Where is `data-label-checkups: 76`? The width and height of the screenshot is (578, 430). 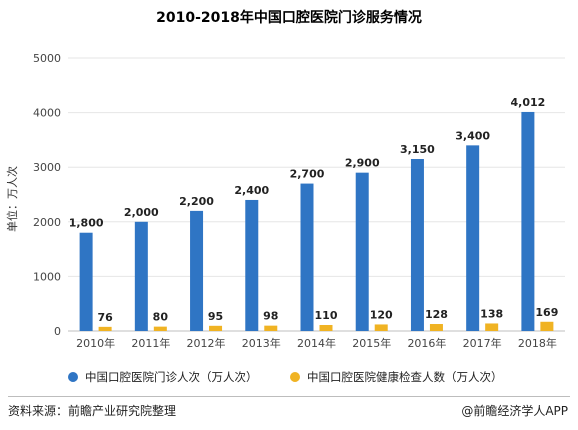 data-label-checkups: 76 is located at coordinates (105, 317).